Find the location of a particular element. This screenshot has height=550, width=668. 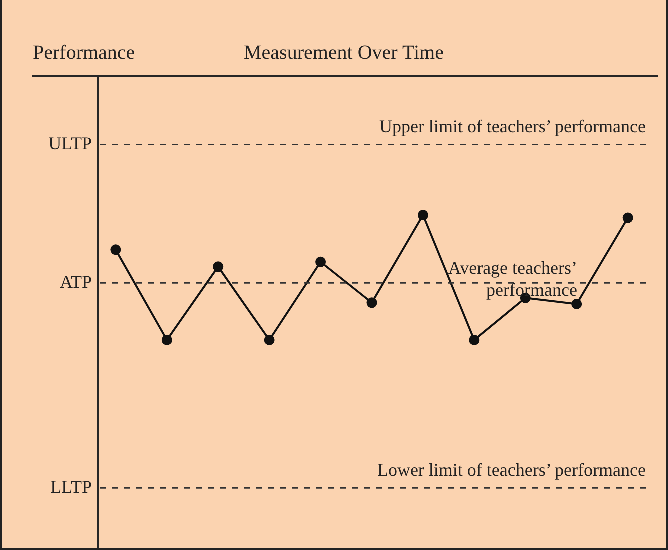

ref-line-label: Upper limit of teachers’ performance is located at coordinates (512, 126).